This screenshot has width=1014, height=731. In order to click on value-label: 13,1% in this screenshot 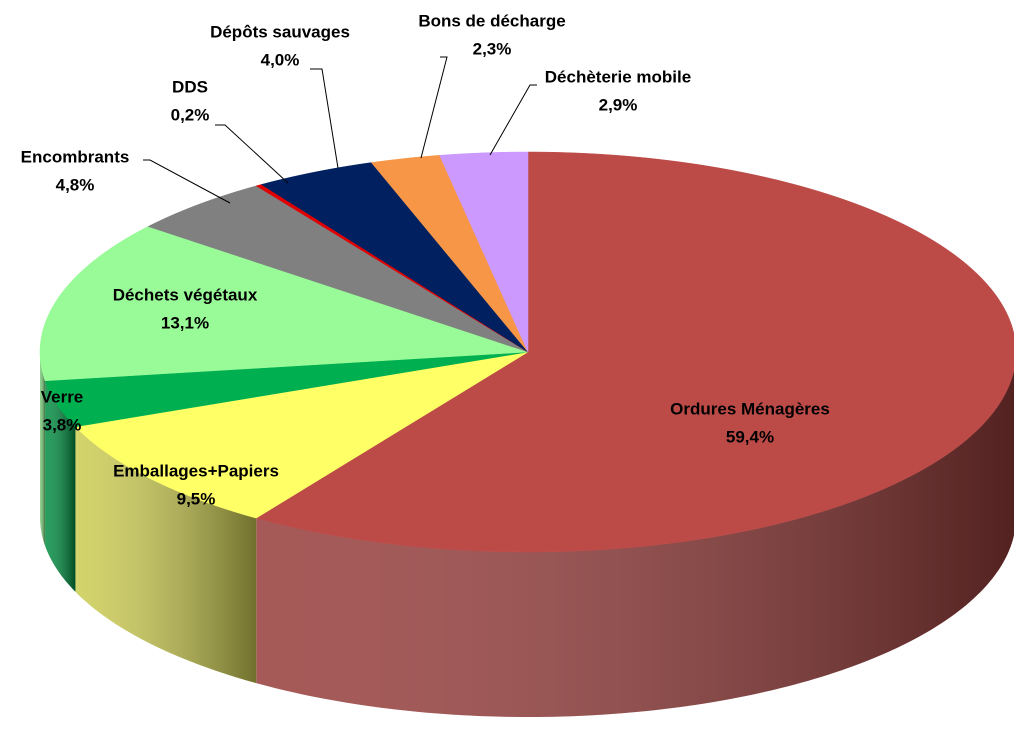, I will do `click(185, 322)`.